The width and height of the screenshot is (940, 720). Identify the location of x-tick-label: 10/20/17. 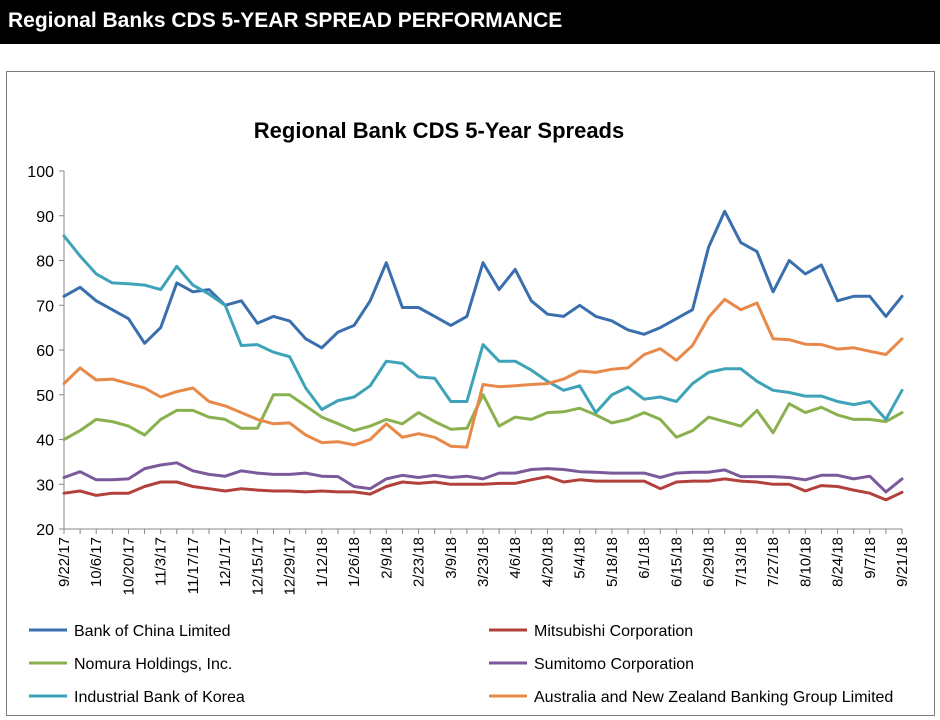
(128, 566).